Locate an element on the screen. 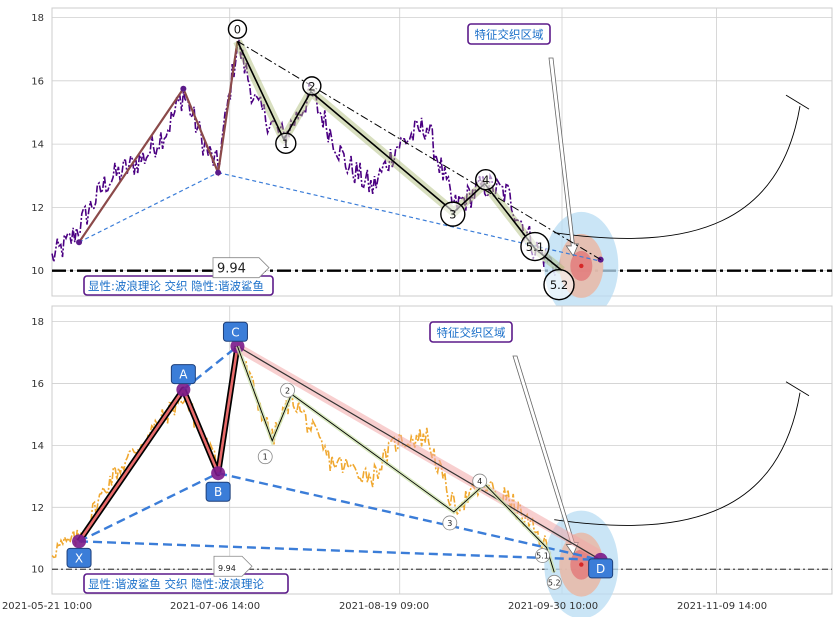  harmonic-point-label: X is located at coordinates (79, 558).